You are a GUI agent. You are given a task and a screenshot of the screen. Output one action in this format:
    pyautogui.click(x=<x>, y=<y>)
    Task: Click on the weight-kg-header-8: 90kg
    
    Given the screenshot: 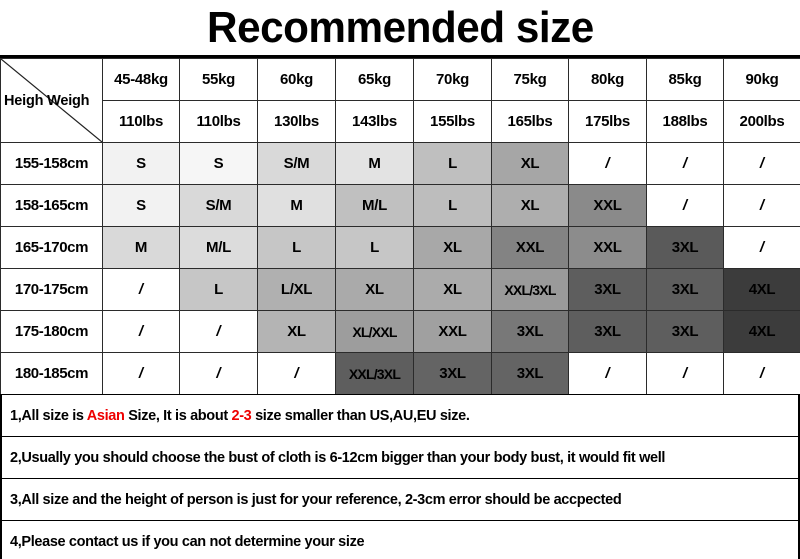 What is the action you would take?
    pyautogui.click(x=761, y=79)
    